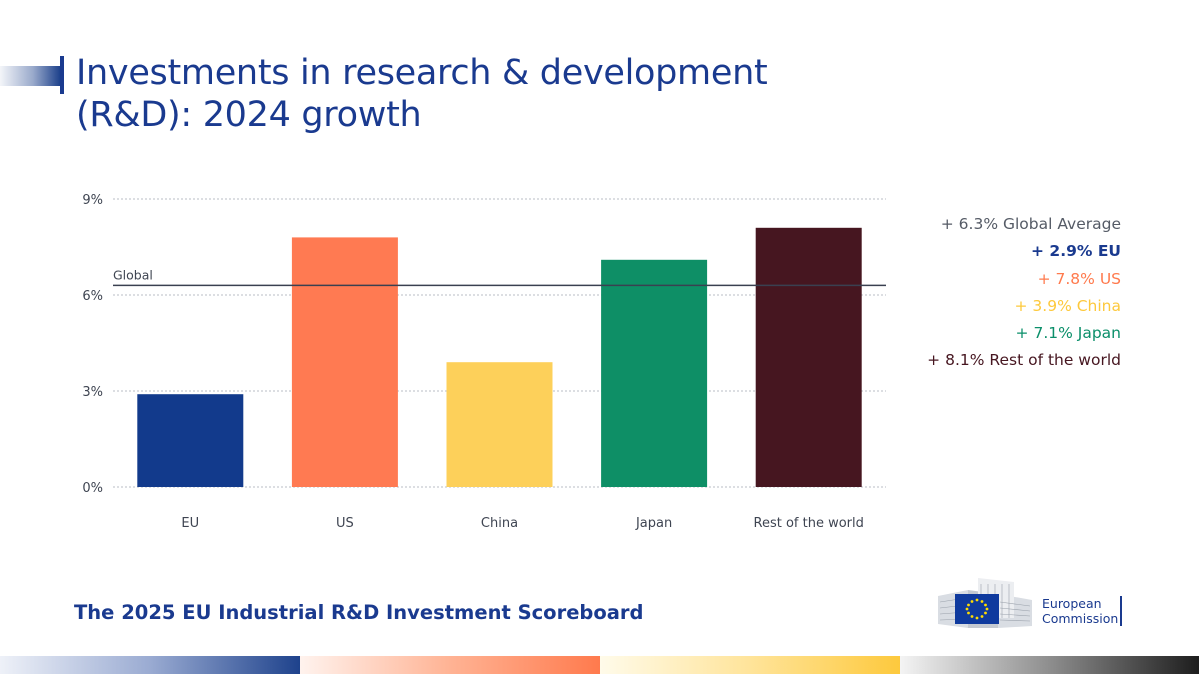  Describe the element at coordinates (1076, 251) in the screenshot. I see `legend-item: + 2.9% EU` at that location.